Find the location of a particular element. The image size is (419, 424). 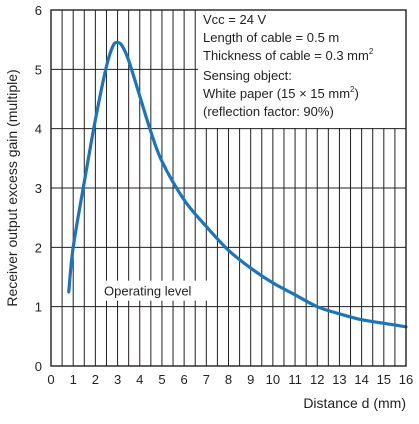

x-tick-label: 8 is located at coordinates (228, 379).